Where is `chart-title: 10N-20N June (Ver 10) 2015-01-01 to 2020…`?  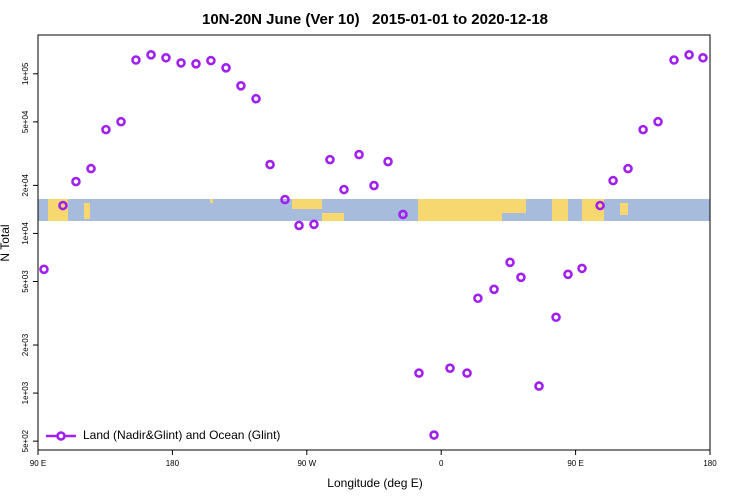
chart-title: 10N-20N June (Ver 10) 2015-01-01 to 2020… is located at coordinates (375, 19).